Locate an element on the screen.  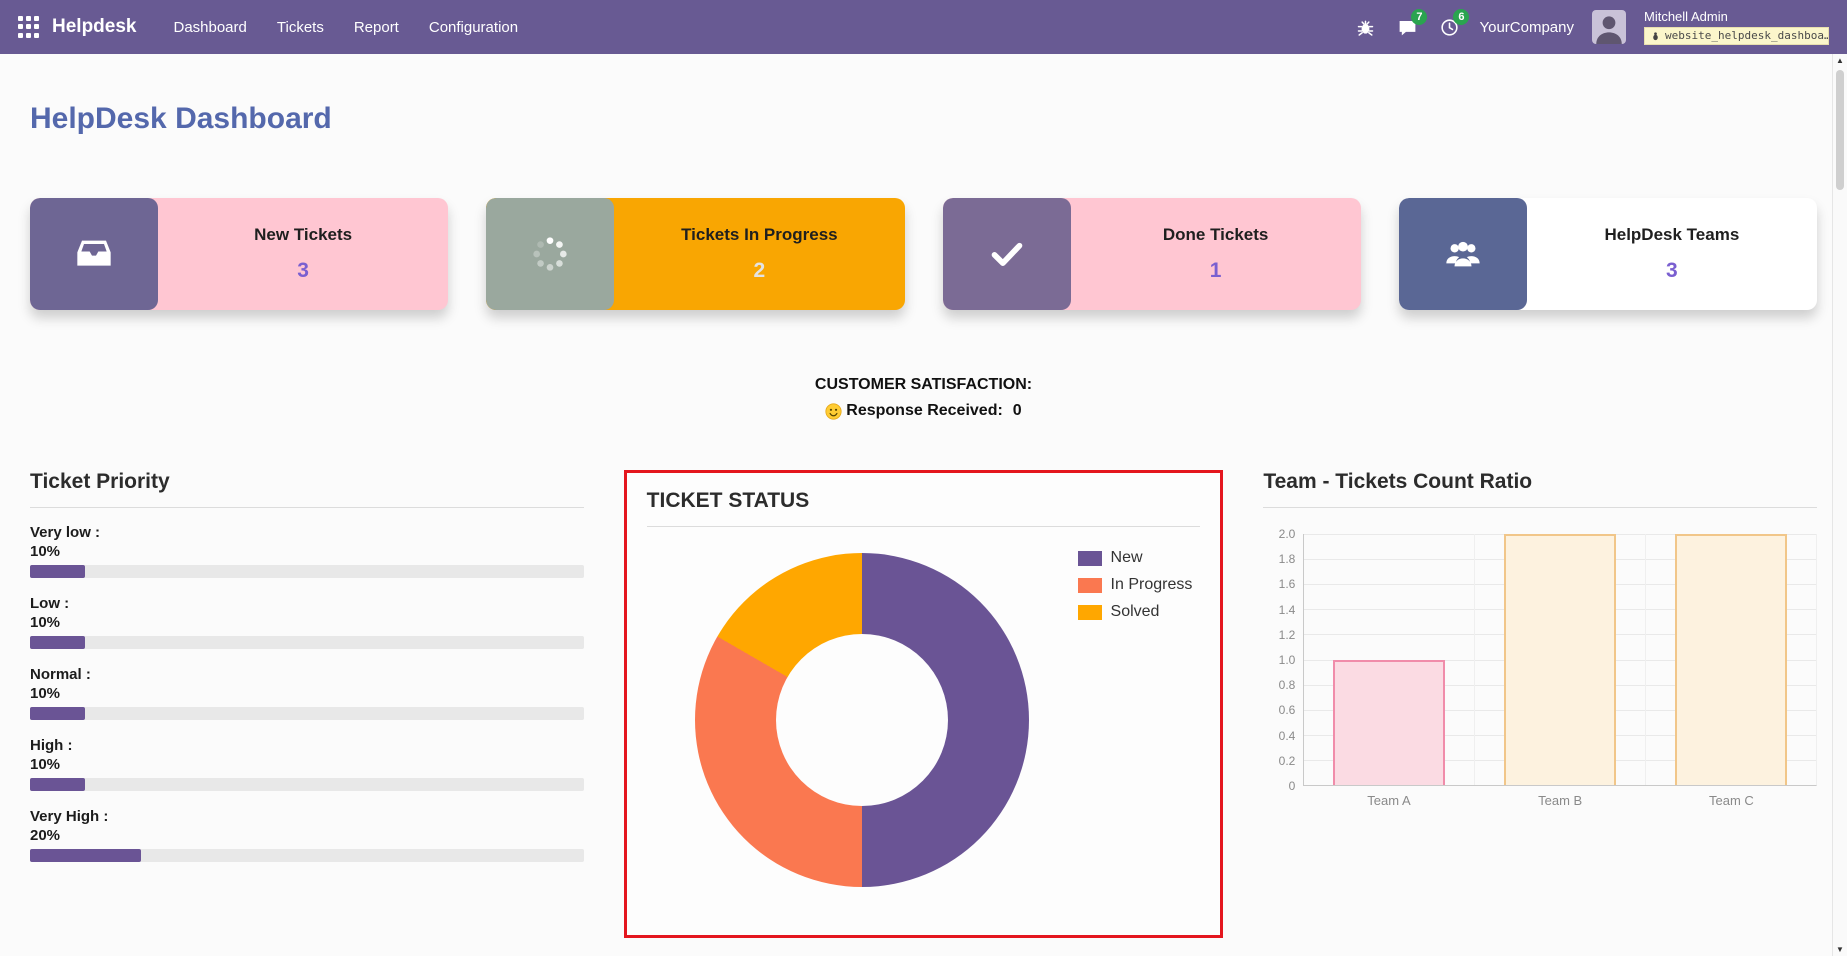
bar-team-c is located at coordinates (1731, 659).